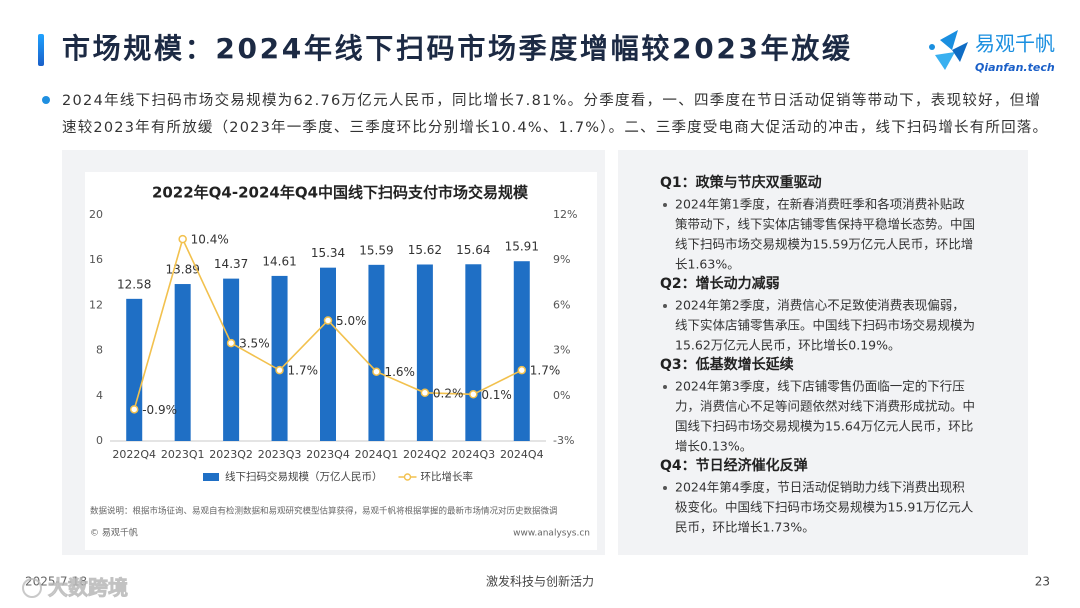 The height and width of the screenshot is (608, 1080). I want to click on insight-line: 2024年第2季度，消费信心不足致使消费表现偏弱，, so click(820, 305).